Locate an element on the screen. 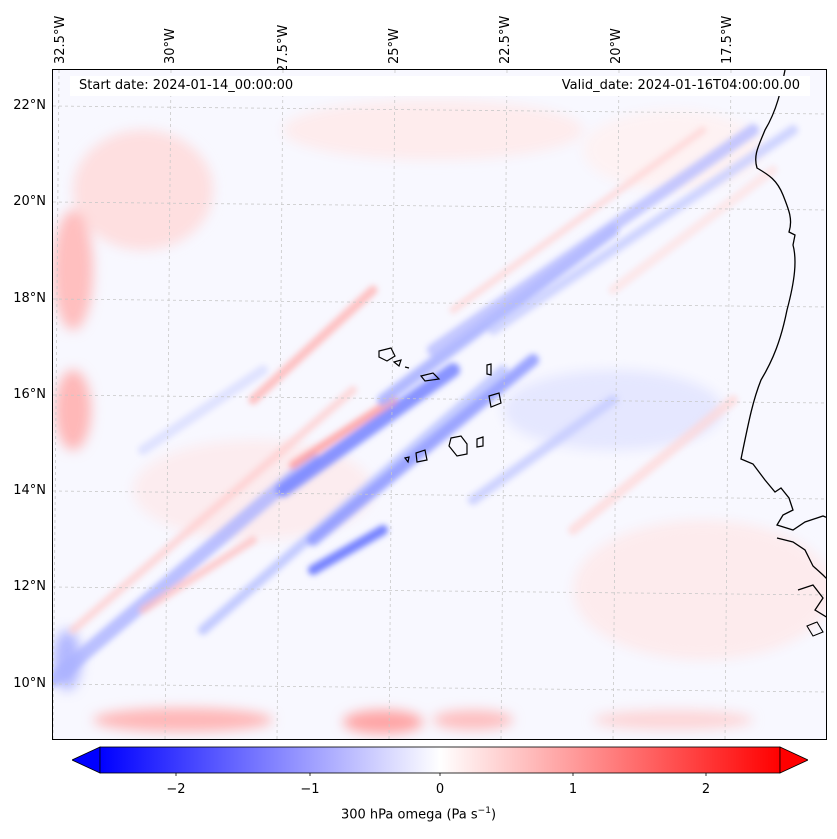 This screenshot has width=837, height=839. lon-label-20w: 20°W is located at coordinates (616, 46).